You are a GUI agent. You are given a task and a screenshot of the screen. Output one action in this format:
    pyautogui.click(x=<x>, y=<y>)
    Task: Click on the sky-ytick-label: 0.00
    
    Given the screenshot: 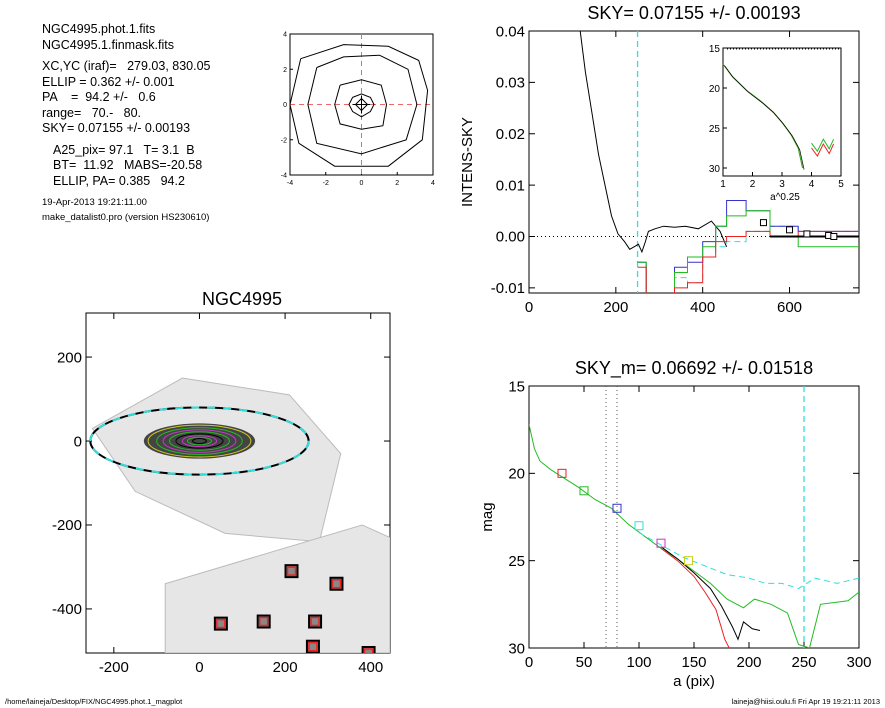 What is the action you would take?
    pyautogui.click(x=510, y=237)
    